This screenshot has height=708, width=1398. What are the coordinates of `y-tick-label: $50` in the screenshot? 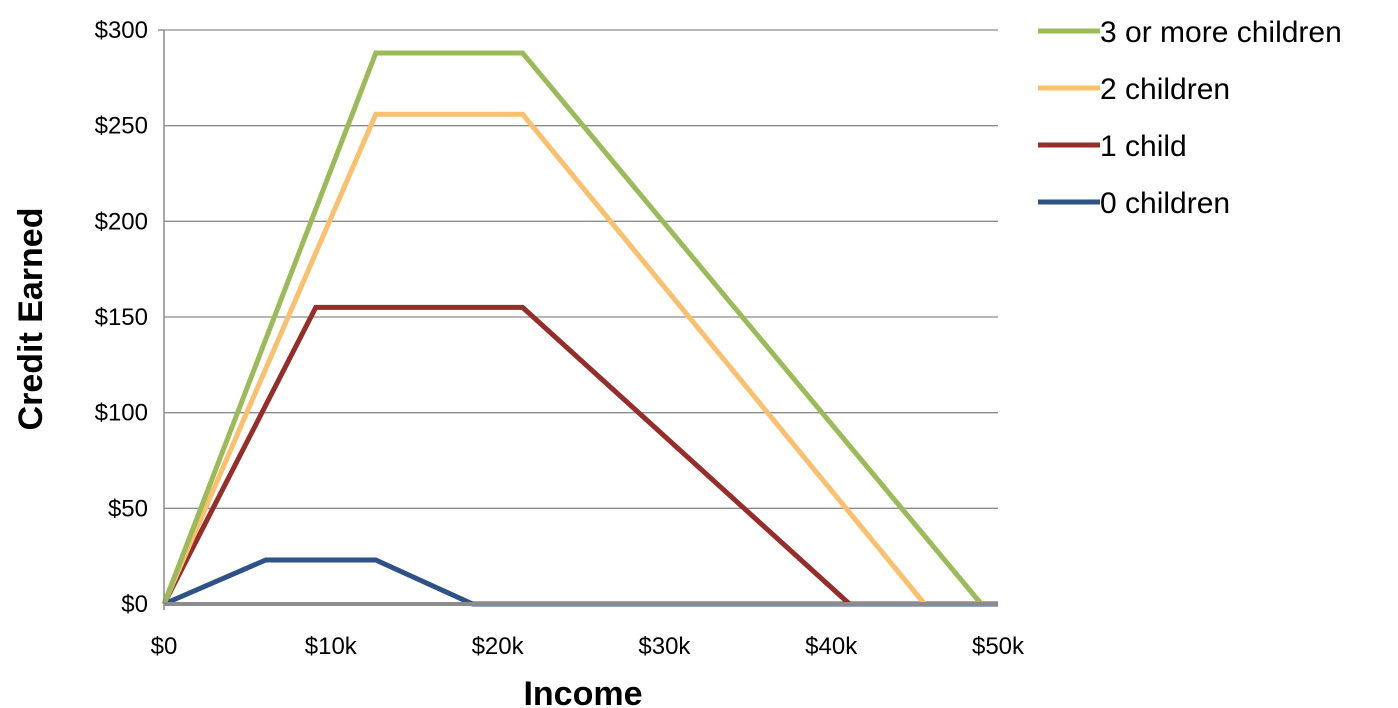 It's located at (128, 508).